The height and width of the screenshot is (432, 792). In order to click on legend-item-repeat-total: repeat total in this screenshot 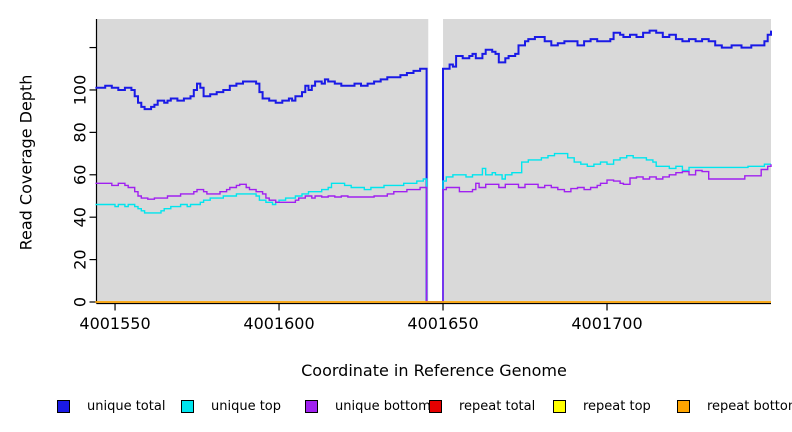, I will do `click(482, 406)`.